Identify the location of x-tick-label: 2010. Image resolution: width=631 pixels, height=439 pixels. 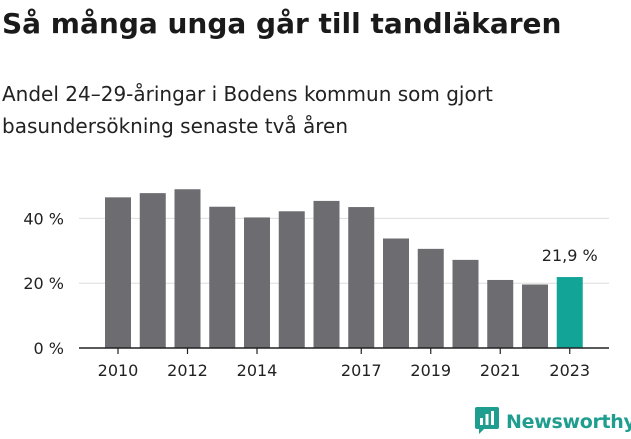
(118, 370).